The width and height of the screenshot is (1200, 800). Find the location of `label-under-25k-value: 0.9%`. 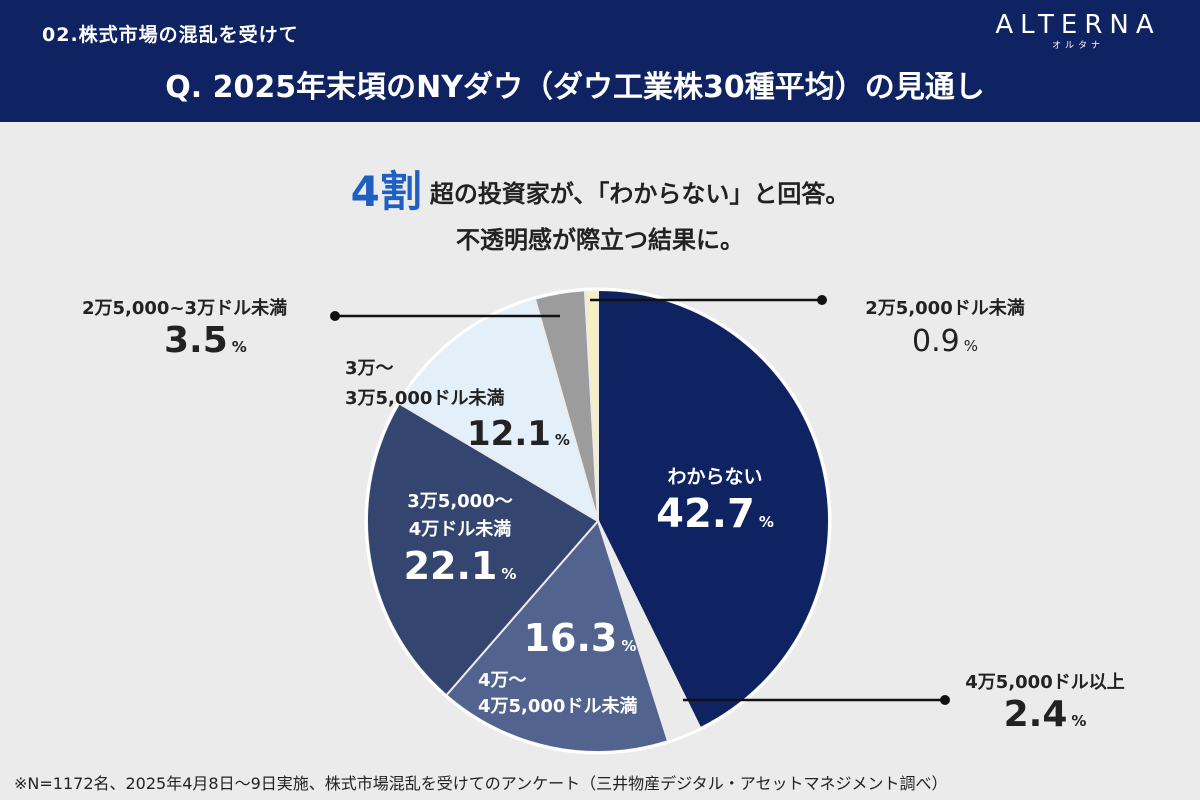

label-under-25k-value: 0.9% is located at coordinates (945, 341).